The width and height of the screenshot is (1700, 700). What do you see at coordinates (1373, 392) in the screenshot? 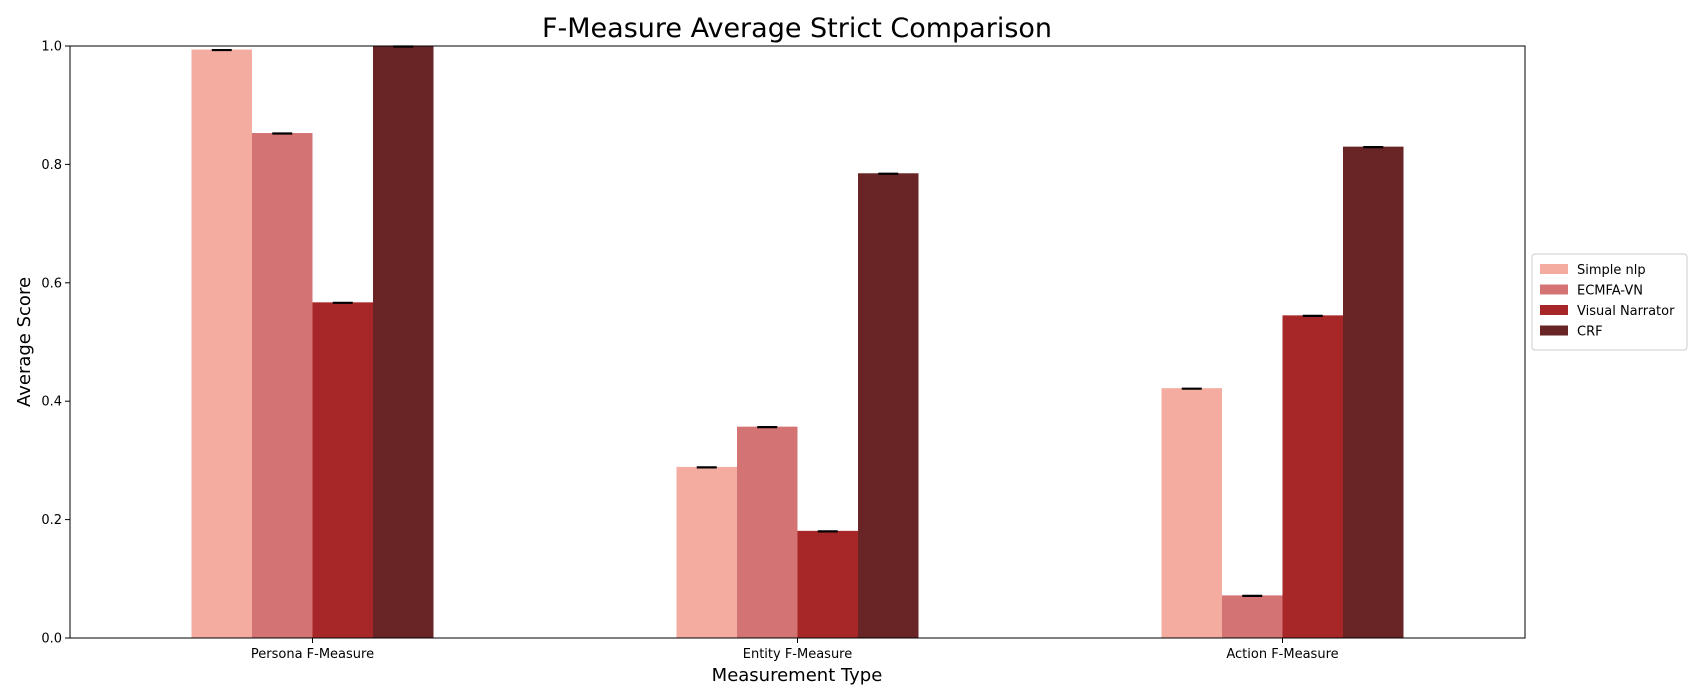
I see `bar-crf-action-f-measure` at bounding box center [1373, 392].